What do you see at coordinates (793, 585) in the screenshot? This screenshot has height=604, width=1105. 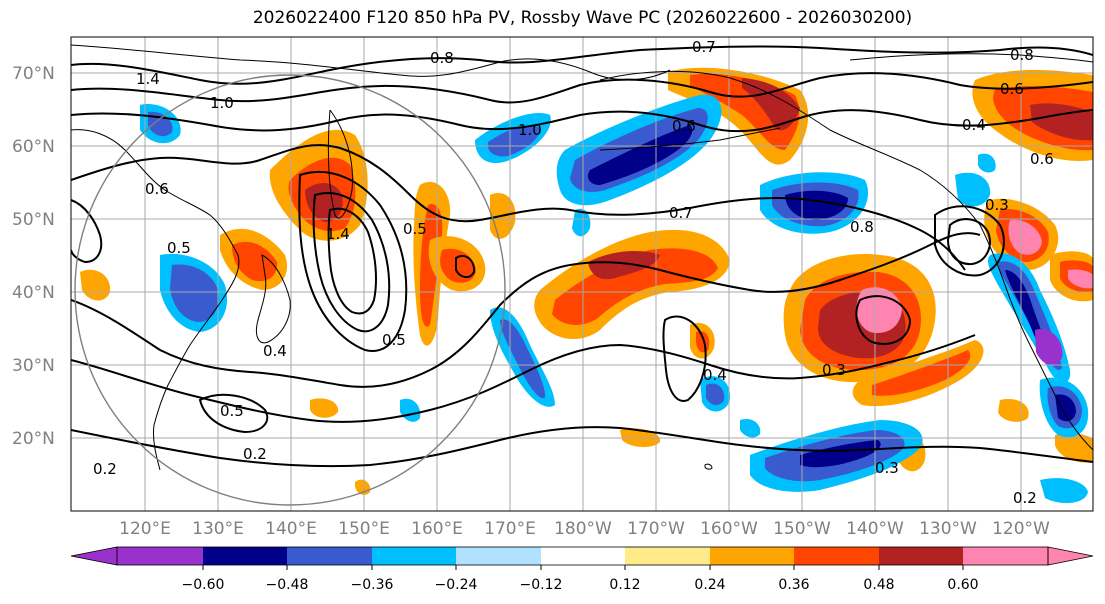 I see `colorbar-tick-label: 0.36` at bounding box center [793, 585].